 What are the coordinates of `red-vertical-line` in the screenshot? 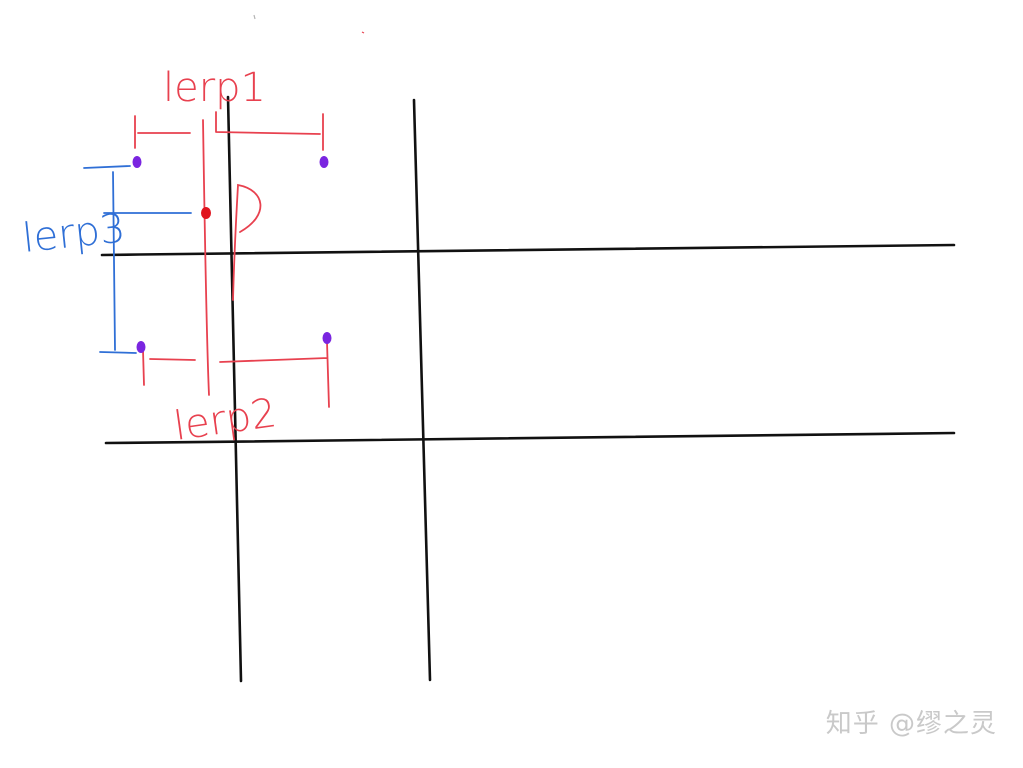 It's located at (206, 257).